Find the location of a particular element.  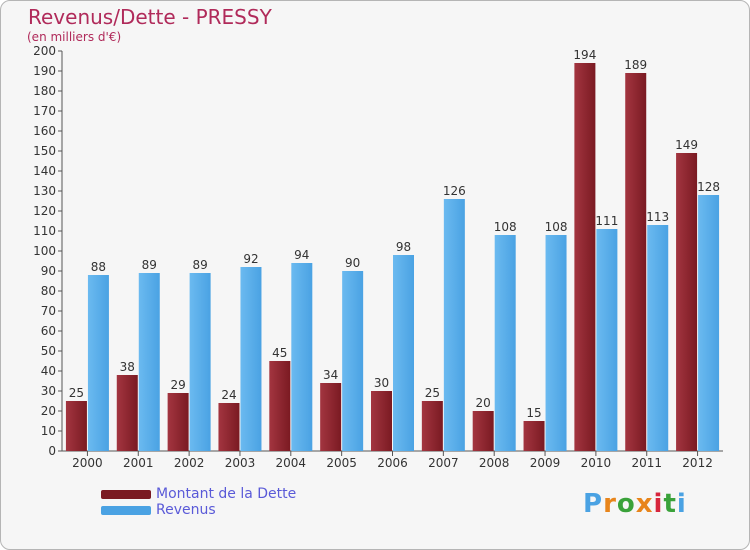

x-tick-label: 2005 is located at coordinates (341, 463).